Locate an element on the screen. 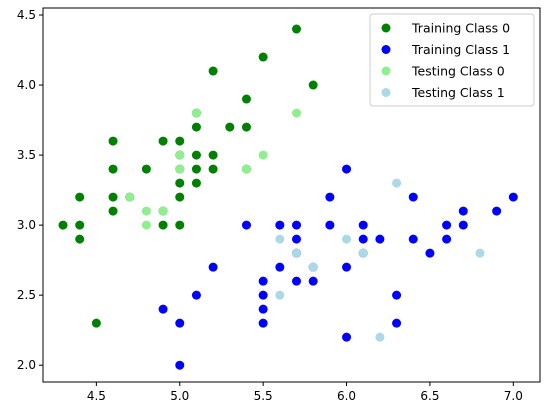  legend-box is located at coordinates (452, 60).